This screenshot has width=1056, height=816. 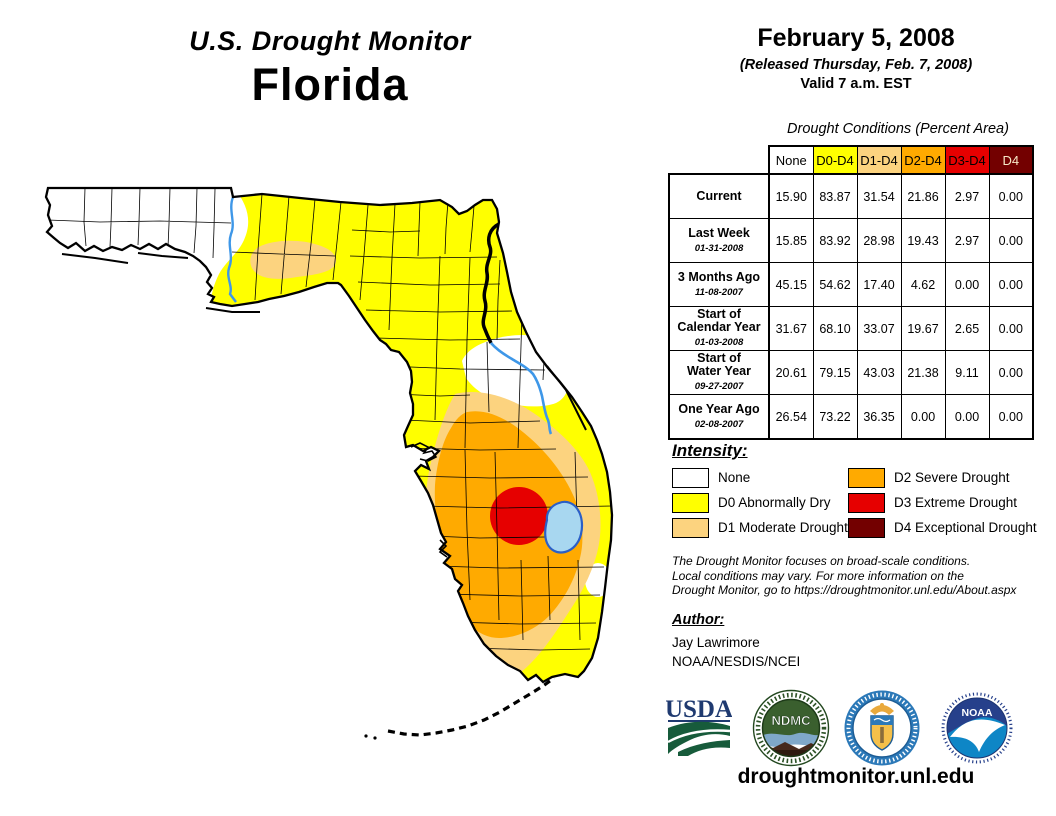 What do you see at coordinates (967, 328) in the screenshot?
I see `value-cell: 2.65` at bounding box center [967, 328].